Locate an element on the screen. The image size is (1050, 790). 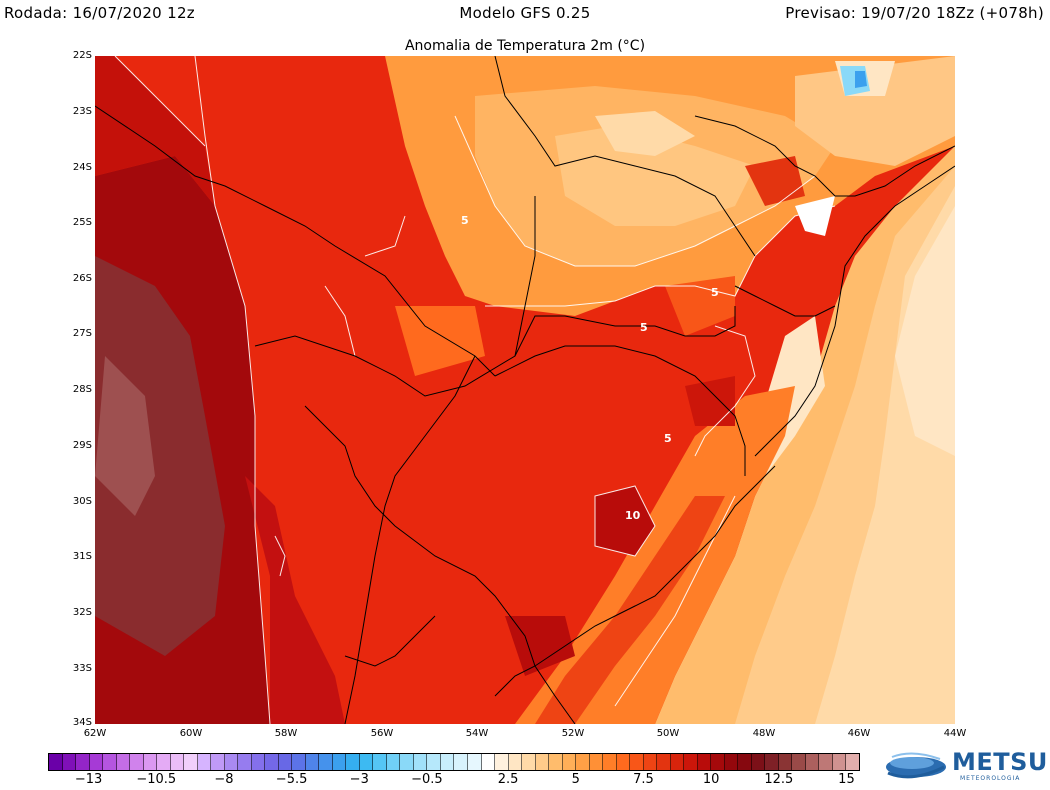
colorbar-tick-label: 5 is located at coordinates (575, 779).